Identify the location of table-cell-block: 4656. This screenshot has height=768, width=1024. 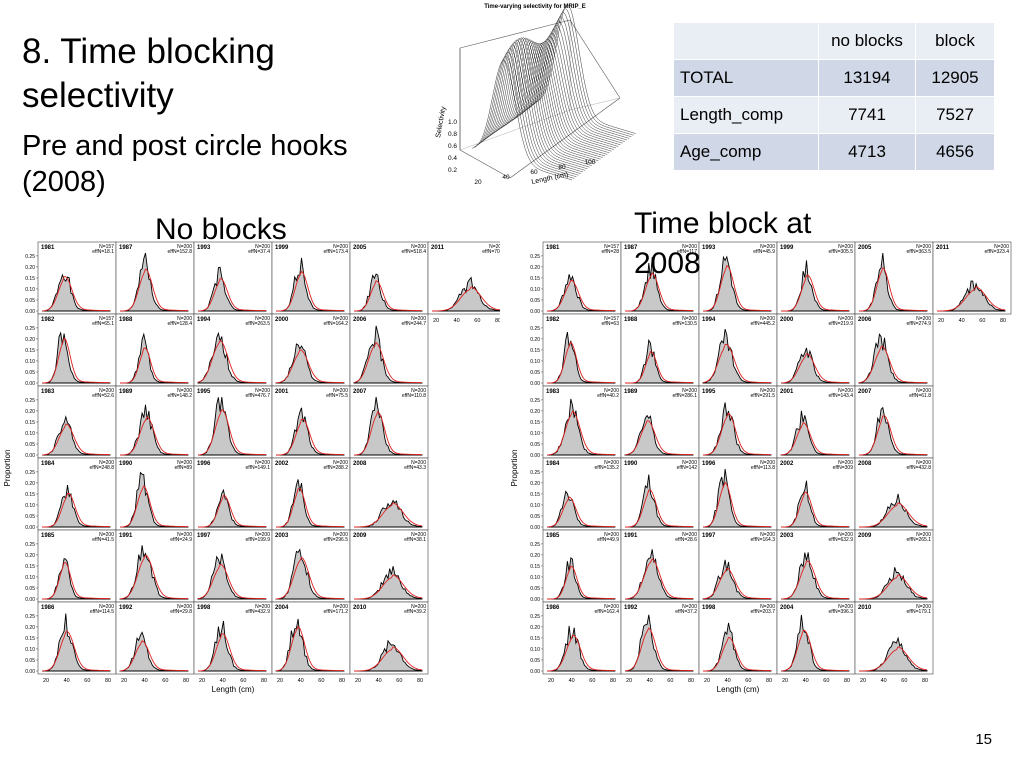
(955, 152).